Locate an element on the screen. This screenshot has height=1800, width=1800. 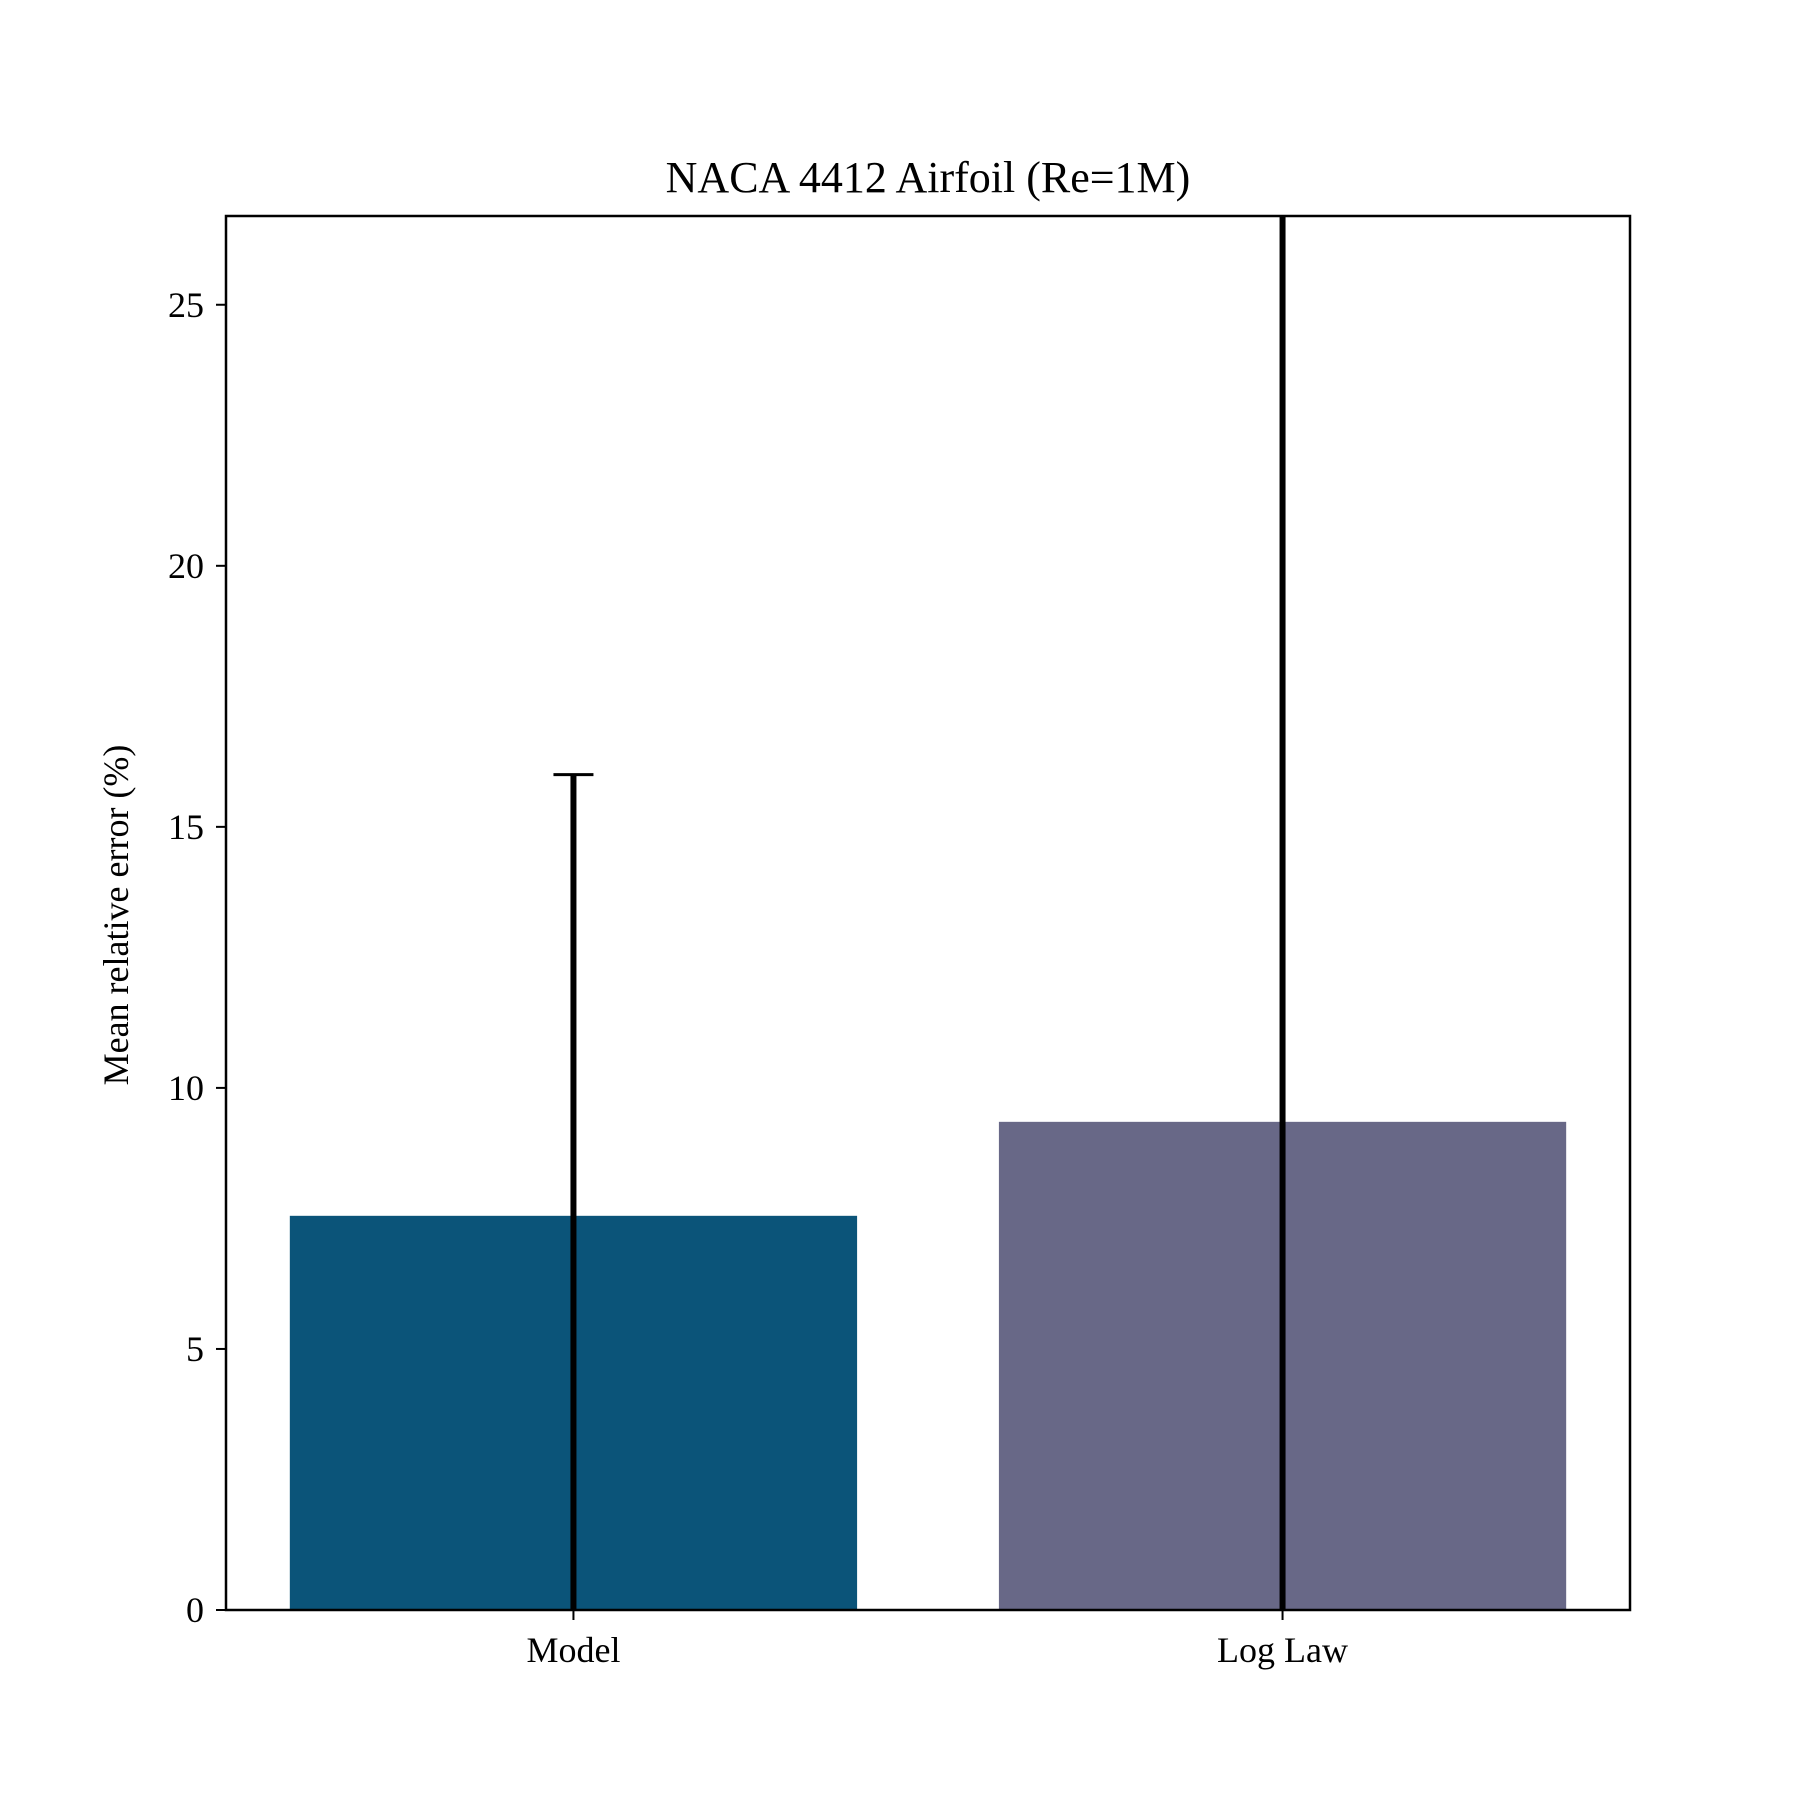
x-tick-label: Model is located at coordinates (573, 1650).